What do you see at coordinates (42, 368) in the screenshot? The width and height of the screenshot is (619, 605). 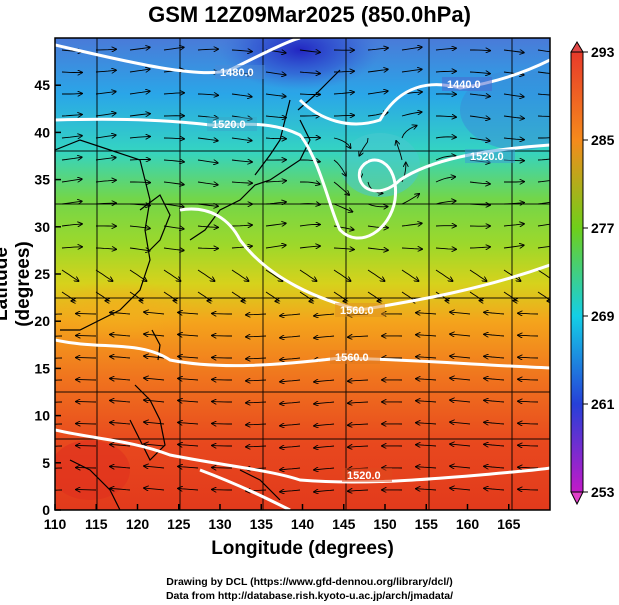 I see `lat-tick-label: 15` at bounding box center [42, 368].